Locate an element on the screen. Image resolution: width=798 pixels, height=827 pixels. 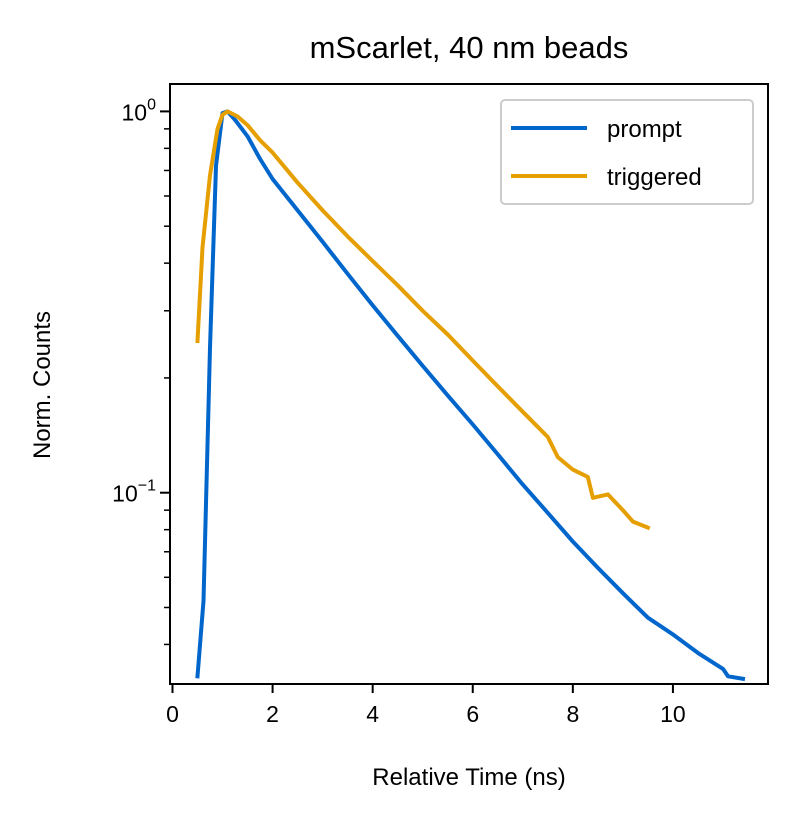
legend-label-prompt: prompt is located at coordinates (644, 129).